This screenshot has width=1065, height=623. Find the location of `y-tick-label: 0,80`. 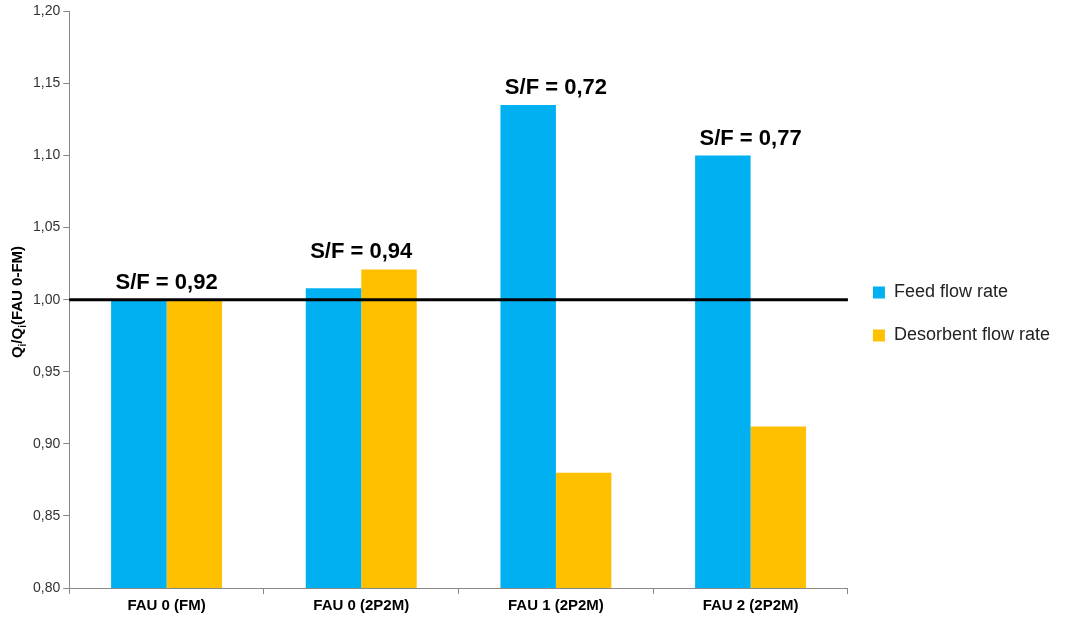

y-tick-label: 0,80 is located at coordinates (47, 586).